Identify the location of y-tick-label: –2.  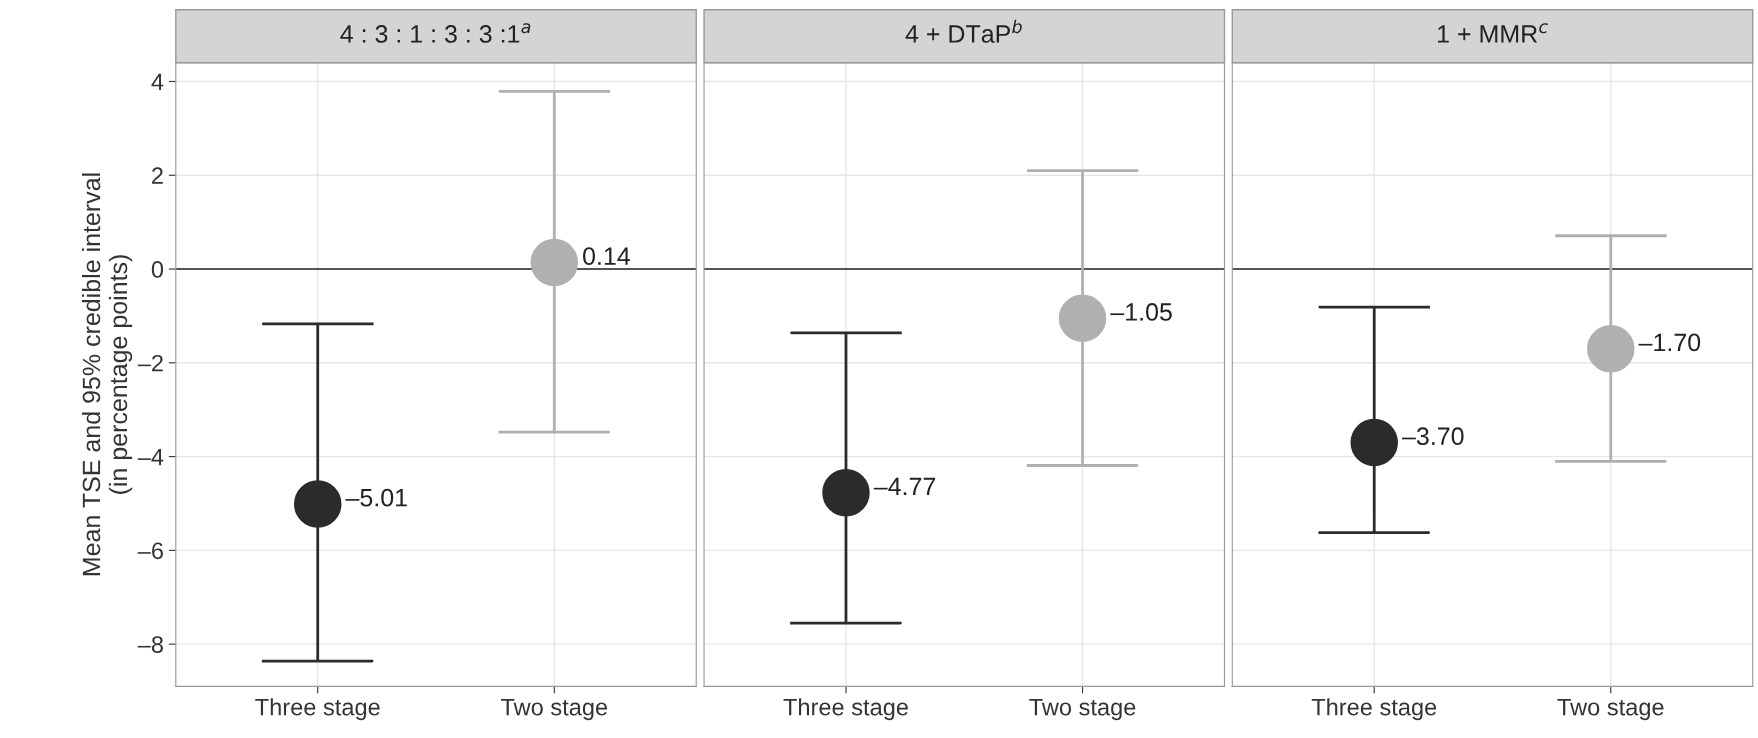
(150, 363).